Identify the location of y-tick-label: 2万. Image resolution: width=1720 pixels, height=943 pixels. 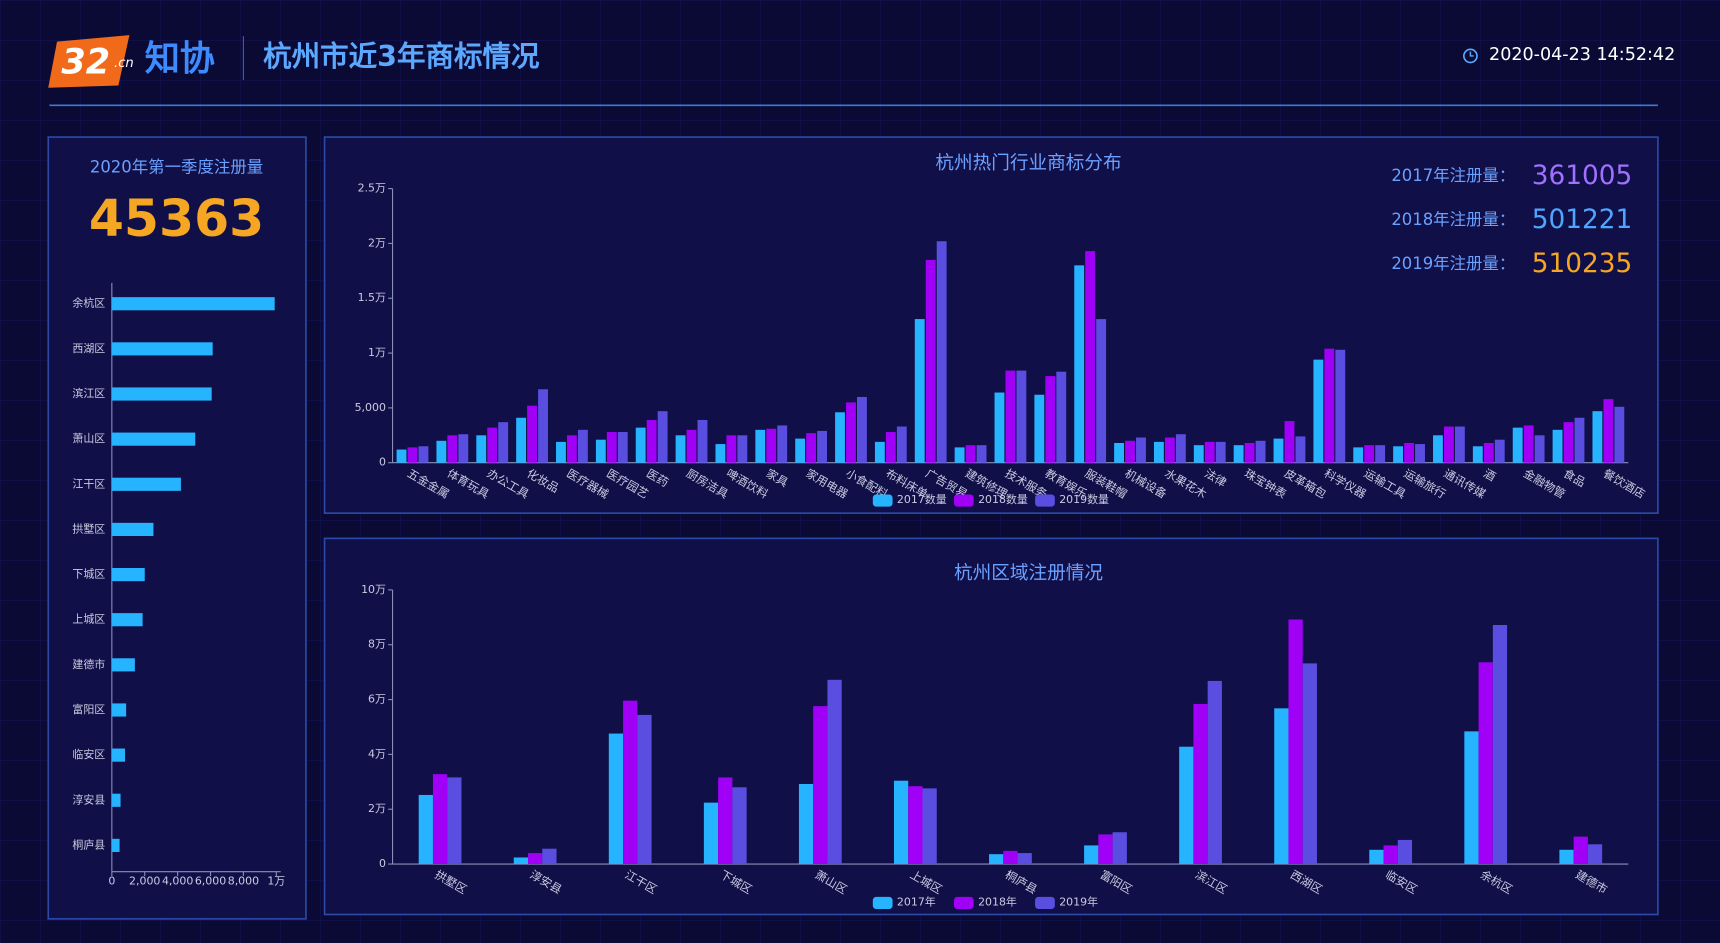
(377, 242).